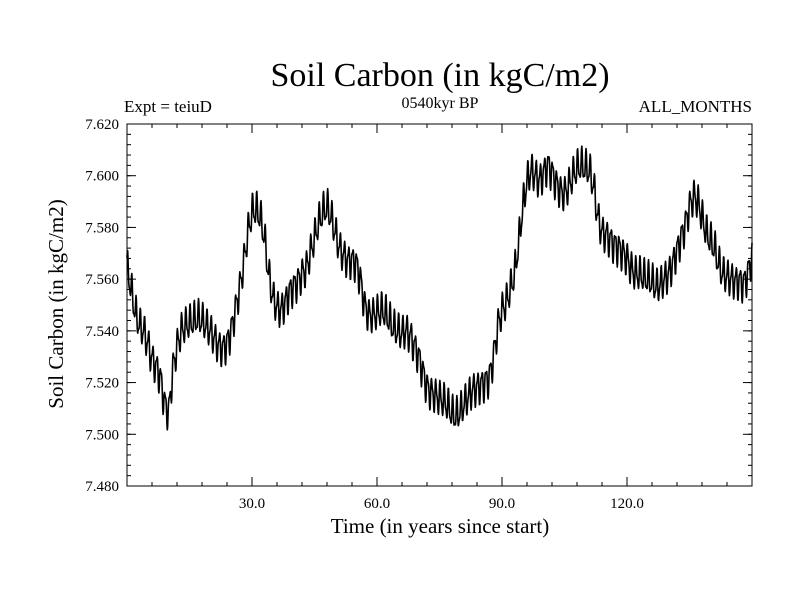 This screenshot has height=605, width=800. I want to click on y-axis-label: Soil Carbon (in kgC/m2), so click(56, 303).